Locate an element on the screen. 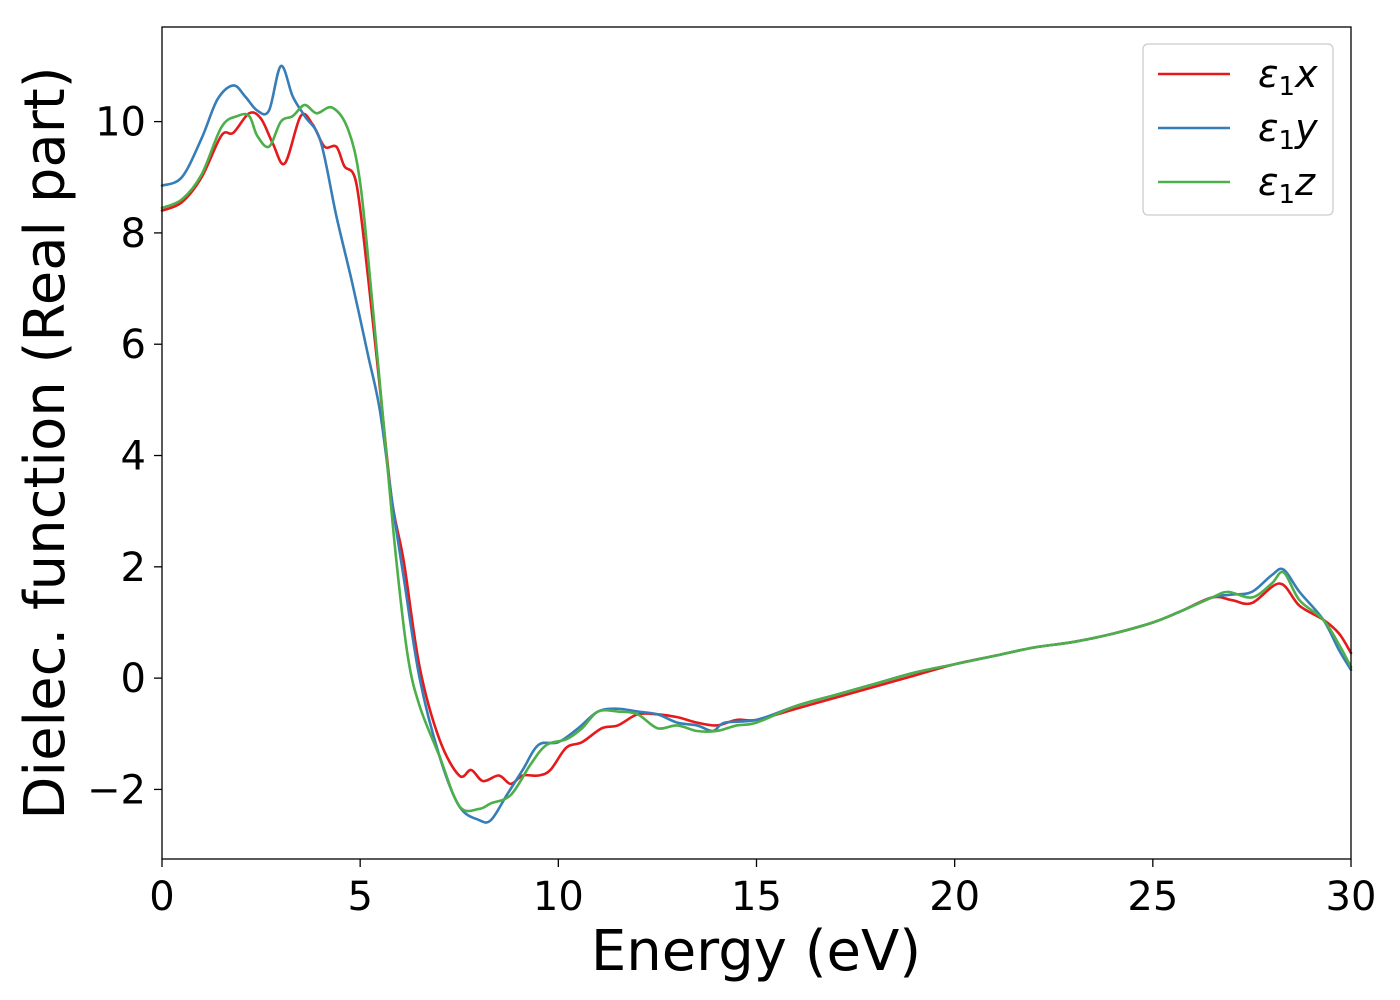 Image resolution: width=1400 pixels, height=1000 pixels. y-axis-title: Dielec. function (Real part) is located at coordinates (45, 442).